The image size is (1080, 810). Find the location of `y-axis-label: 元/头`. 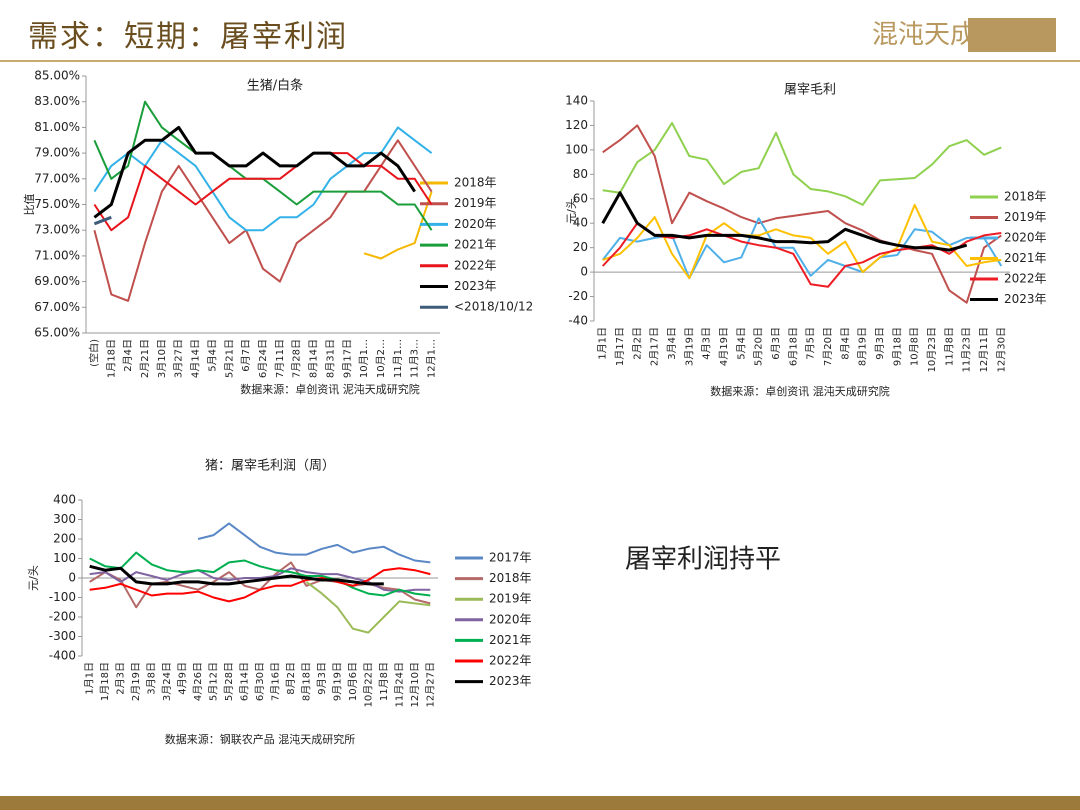

y-axis-label: 元/头 is located at coordinates (571, 211).